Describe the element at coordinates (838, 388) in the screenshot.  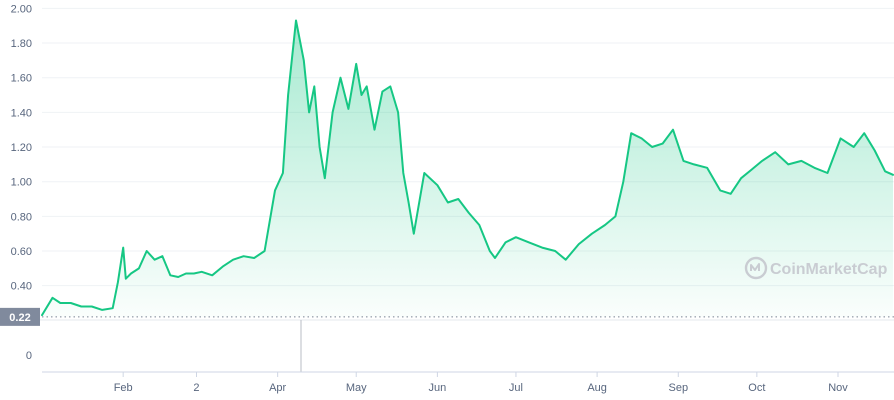
I see `x-tick-label: Nov` at that location.